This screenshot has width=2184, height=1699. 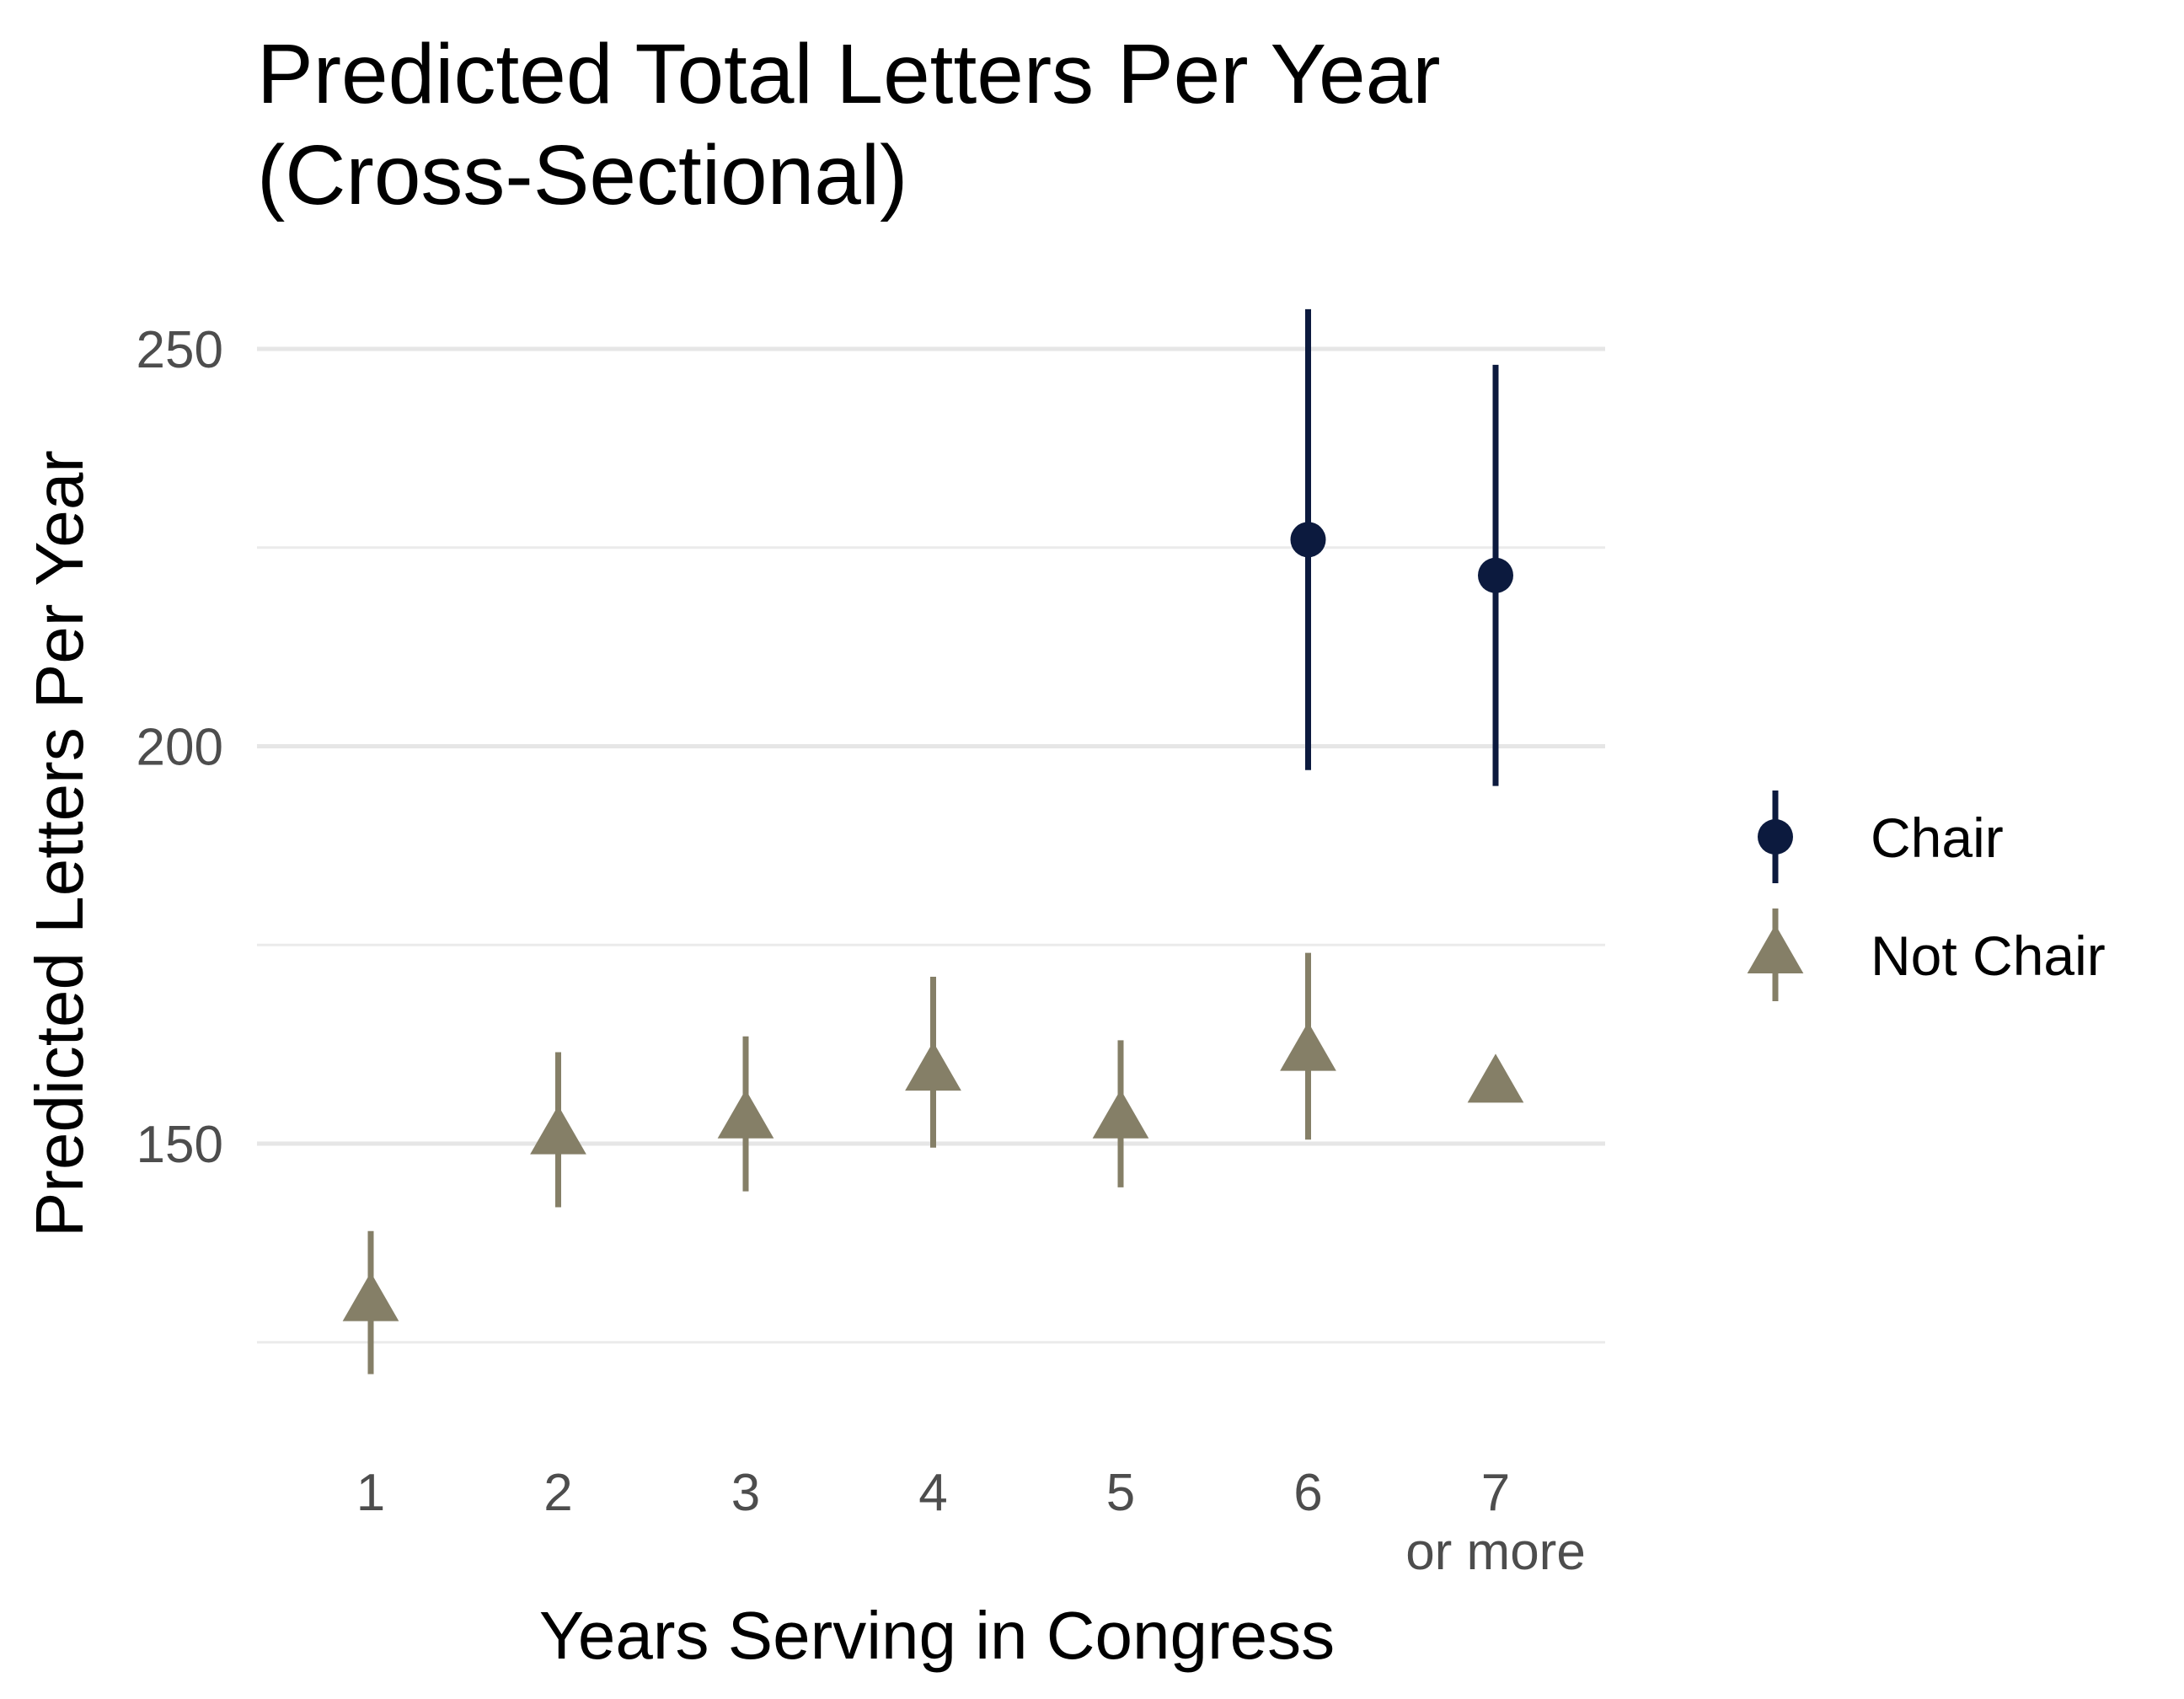 What do you see at coordinates (179, 1145) in the screenshot?
I see `y-tick-label: 150` at bounding box center [179, 1145].